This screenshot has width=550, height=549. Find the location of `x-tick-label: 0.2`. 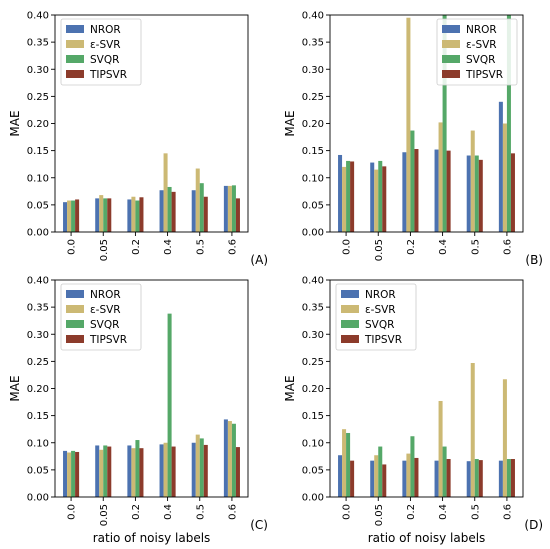

x-tick-label: 0.2 is located at coordinates (411, 247).